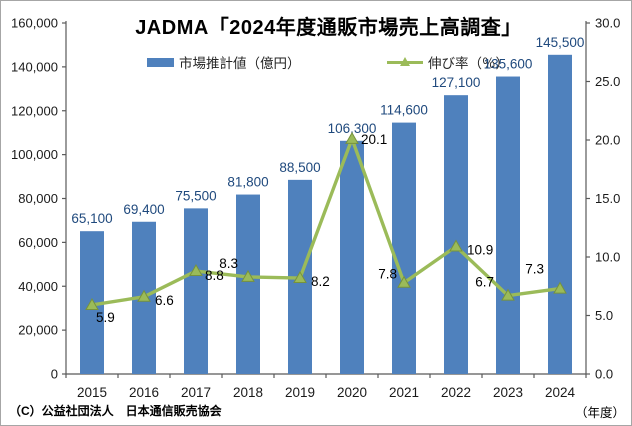  What do you see at coordinates (34, 23) in the screenshot?
I see `left-axis-tick-label: 160,000` at bounding box center [34, 23].